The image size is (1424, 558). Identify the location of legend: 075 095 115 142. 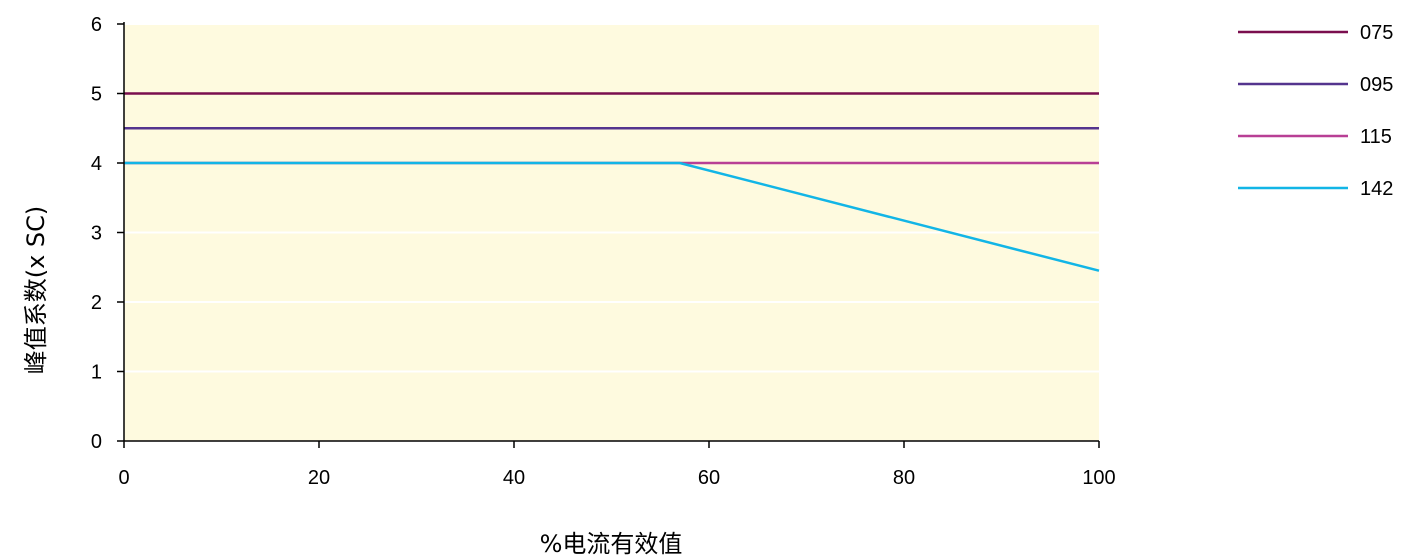
(1315, 111).